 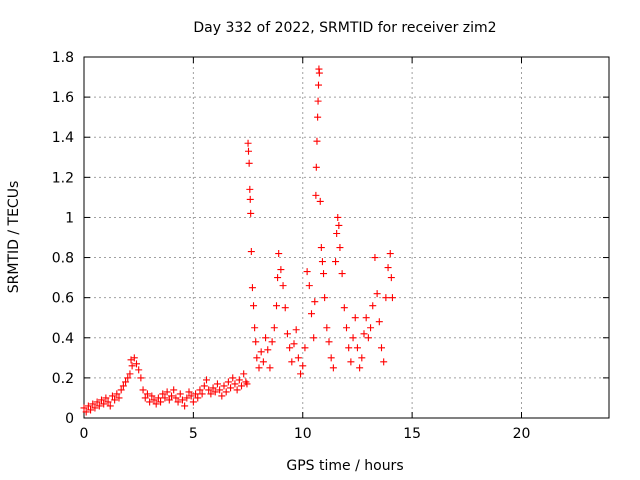 What do you see at coordinates (63, 98) in the screenshot?
I see `y-tick-label: 1.6` at bounding box center [63, 98].